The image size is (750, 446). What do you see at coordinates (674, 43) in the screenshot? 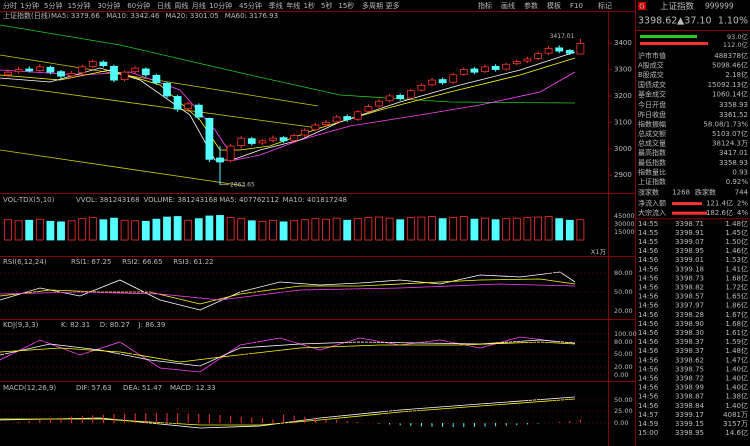
I see `sell-bar` at bounding box center [674, 43].